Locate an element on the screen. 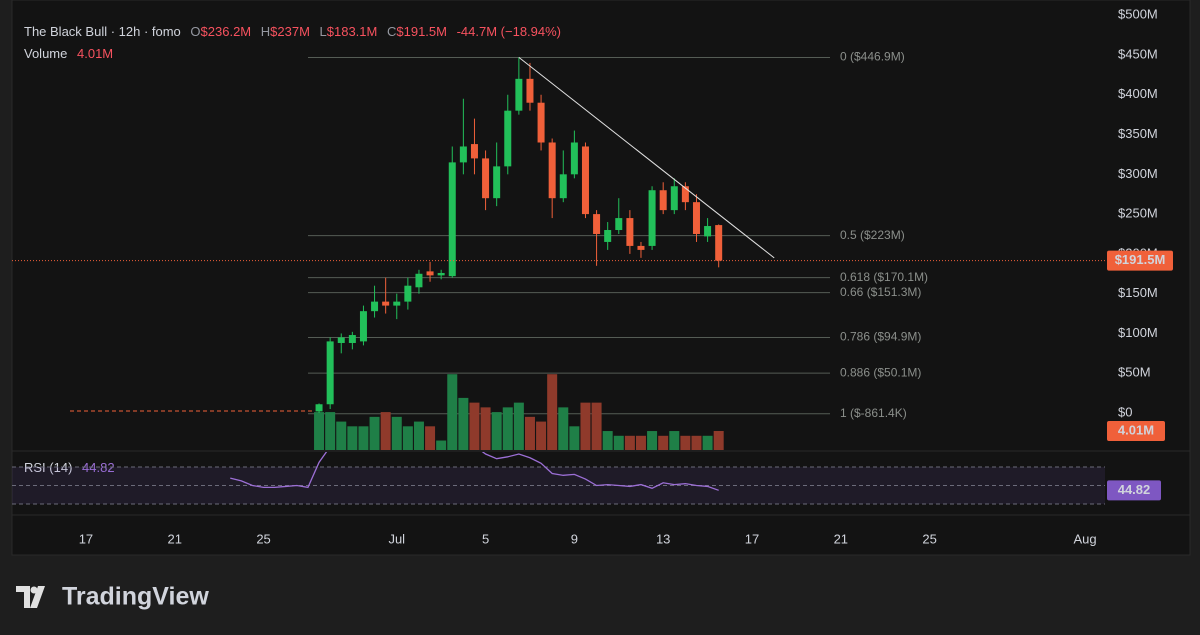 Image resolution: width=1200 pixels, height=635 pixels. fib-label: 0.786 ($94.9M) is located at coordinates (880, 337).